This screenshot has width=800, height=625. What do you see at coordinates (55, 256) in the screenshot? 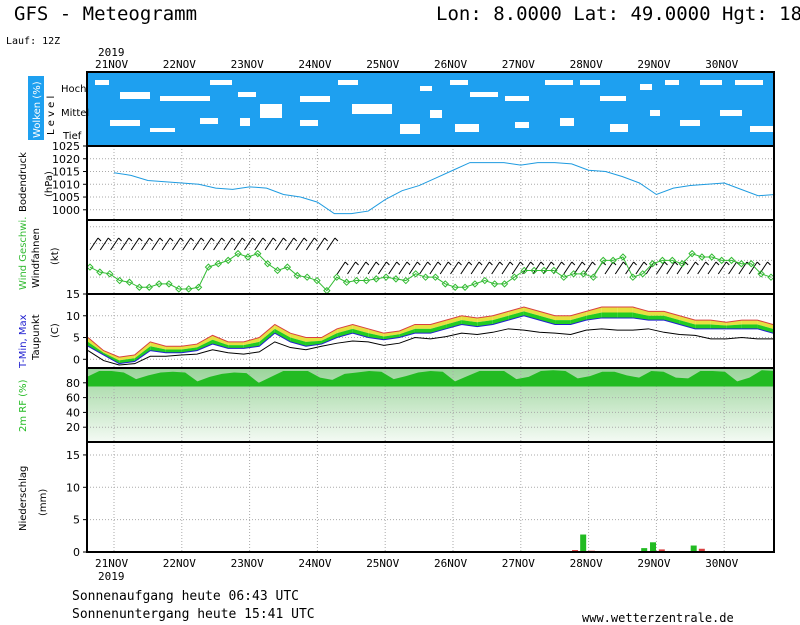
I see `wind-unit: (kt)` at bounding box center [55, 256].